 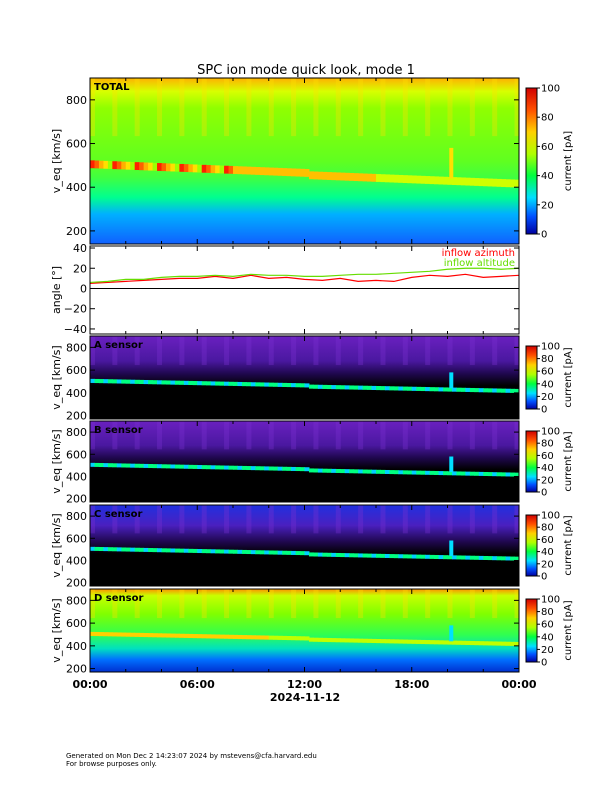 What do you see at coordinates (89, 684) in the screenshot?
I see `x-tick-label: 00:00` at bounding box center [89, 684].